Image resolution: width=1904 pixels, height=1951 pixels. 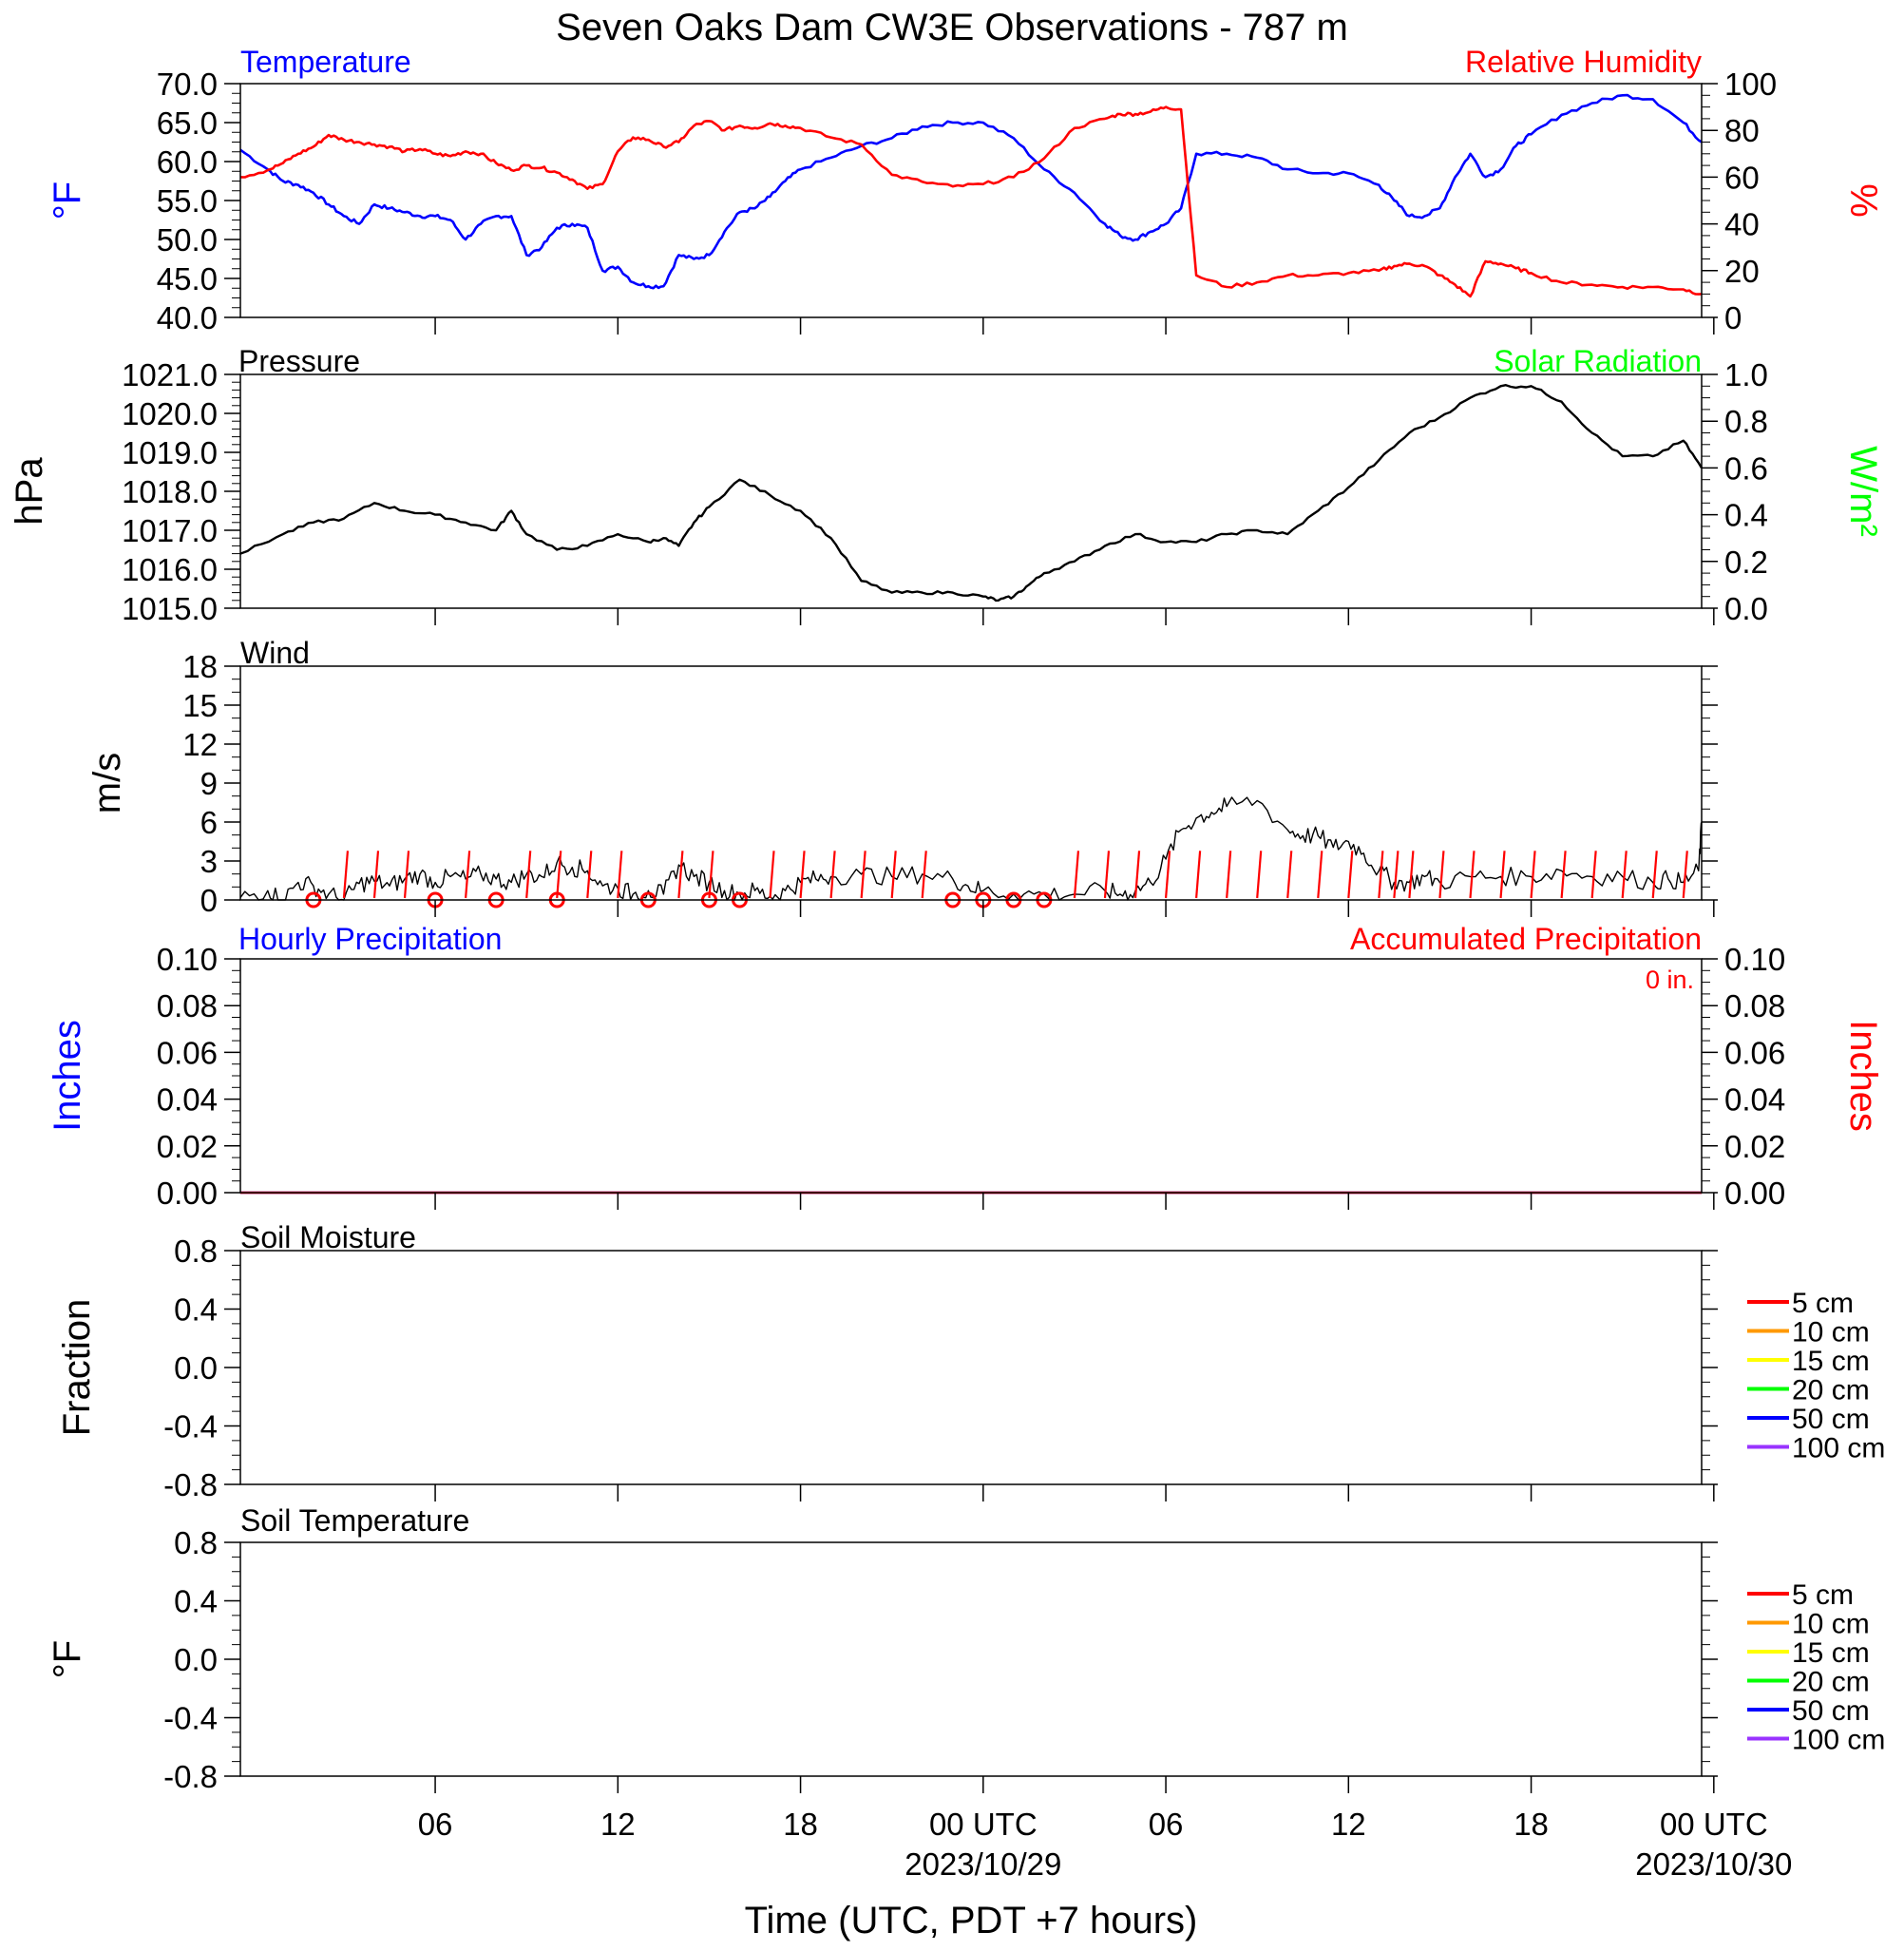 I want to click on soil-temperature-right-ticks, so click(x=1710, y=1659).